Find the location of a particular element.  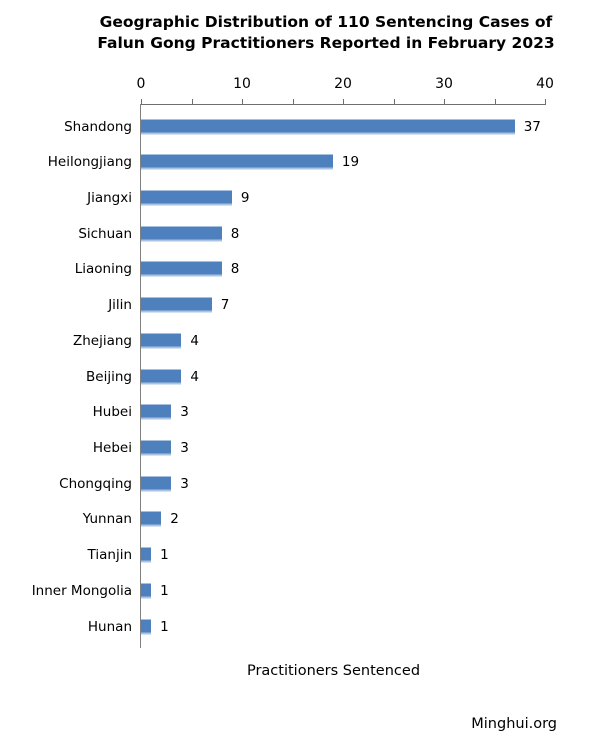

category-label: Zhejiang is located at coordinates (102, 340).